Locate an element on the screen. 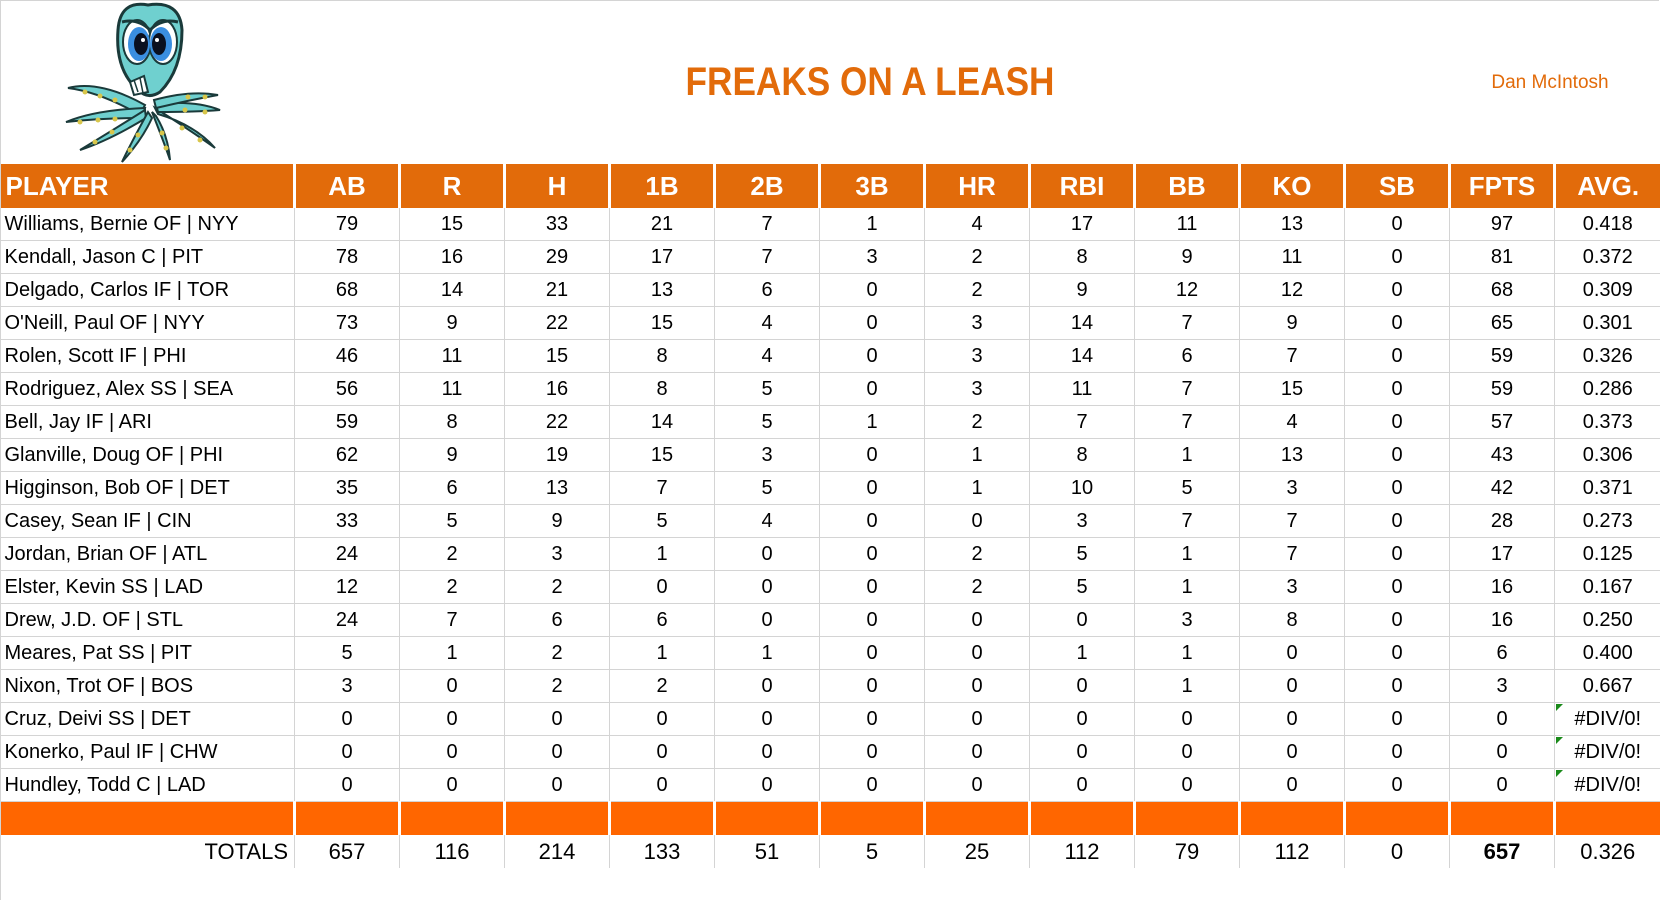 The height and width of the screenshot is (901, 1660). cell-r: 0 is located at coordinates (452, 752).